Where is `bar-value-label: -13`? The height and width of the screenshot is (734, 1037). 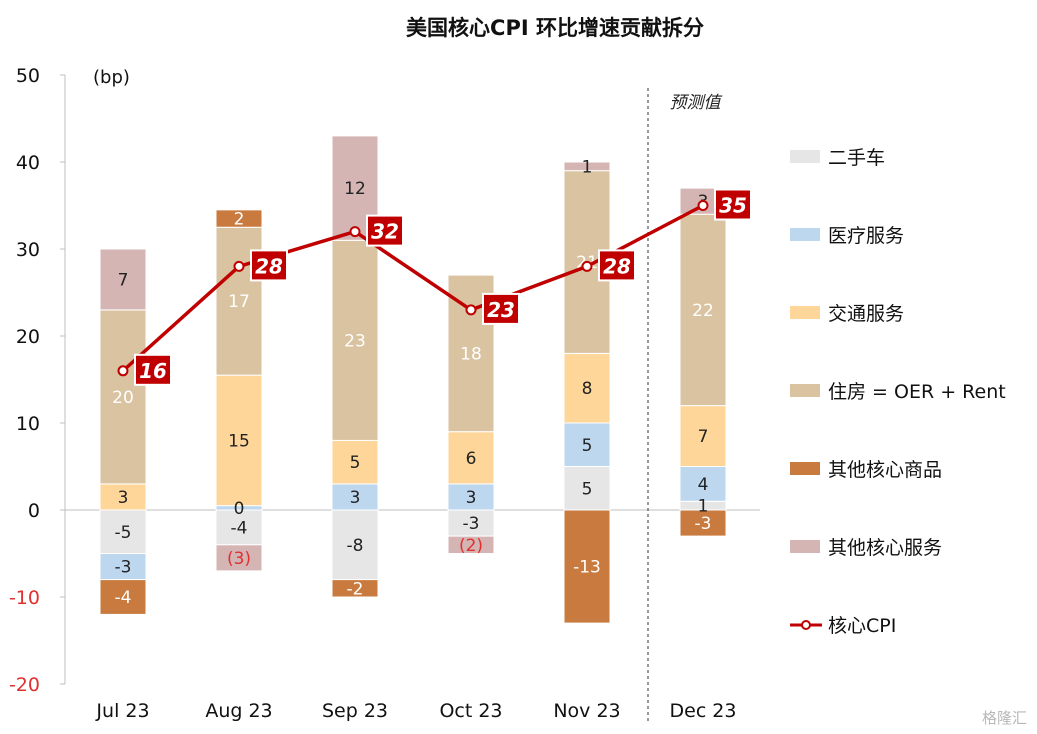
bar-value-label: -13 is located at coordinates (587, 568).